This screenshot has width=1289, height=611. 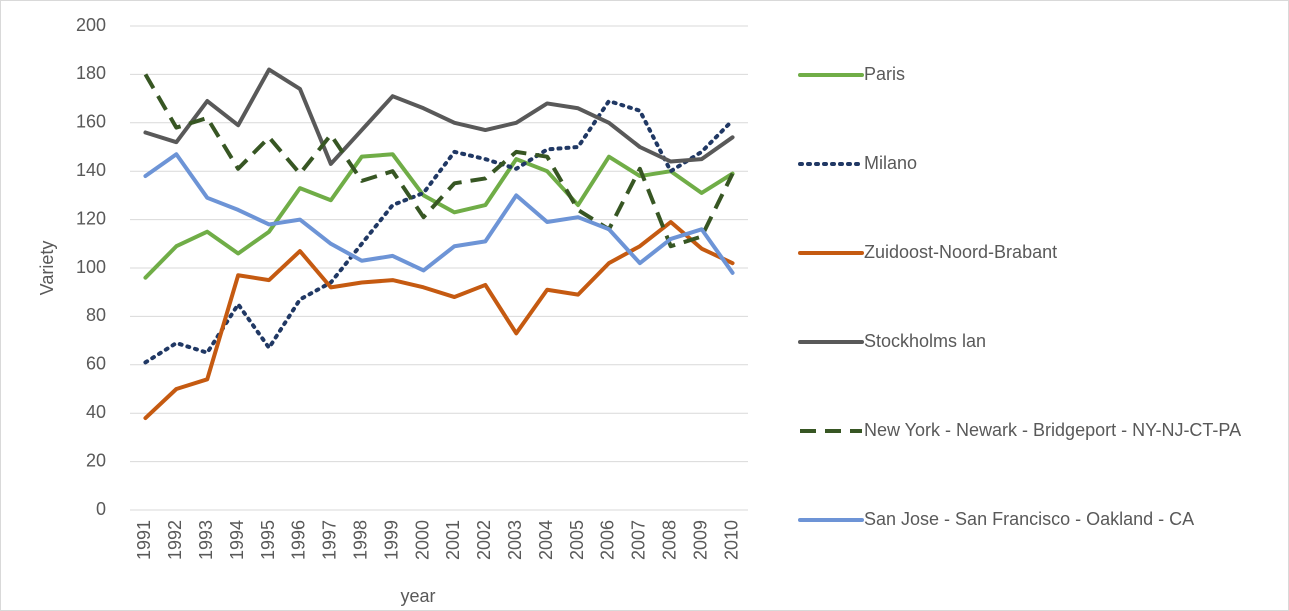 What do you see at coordinates (91, 122) in the screenshot?
I see `y-tick-label: 160` at bounding box center [91, 122].